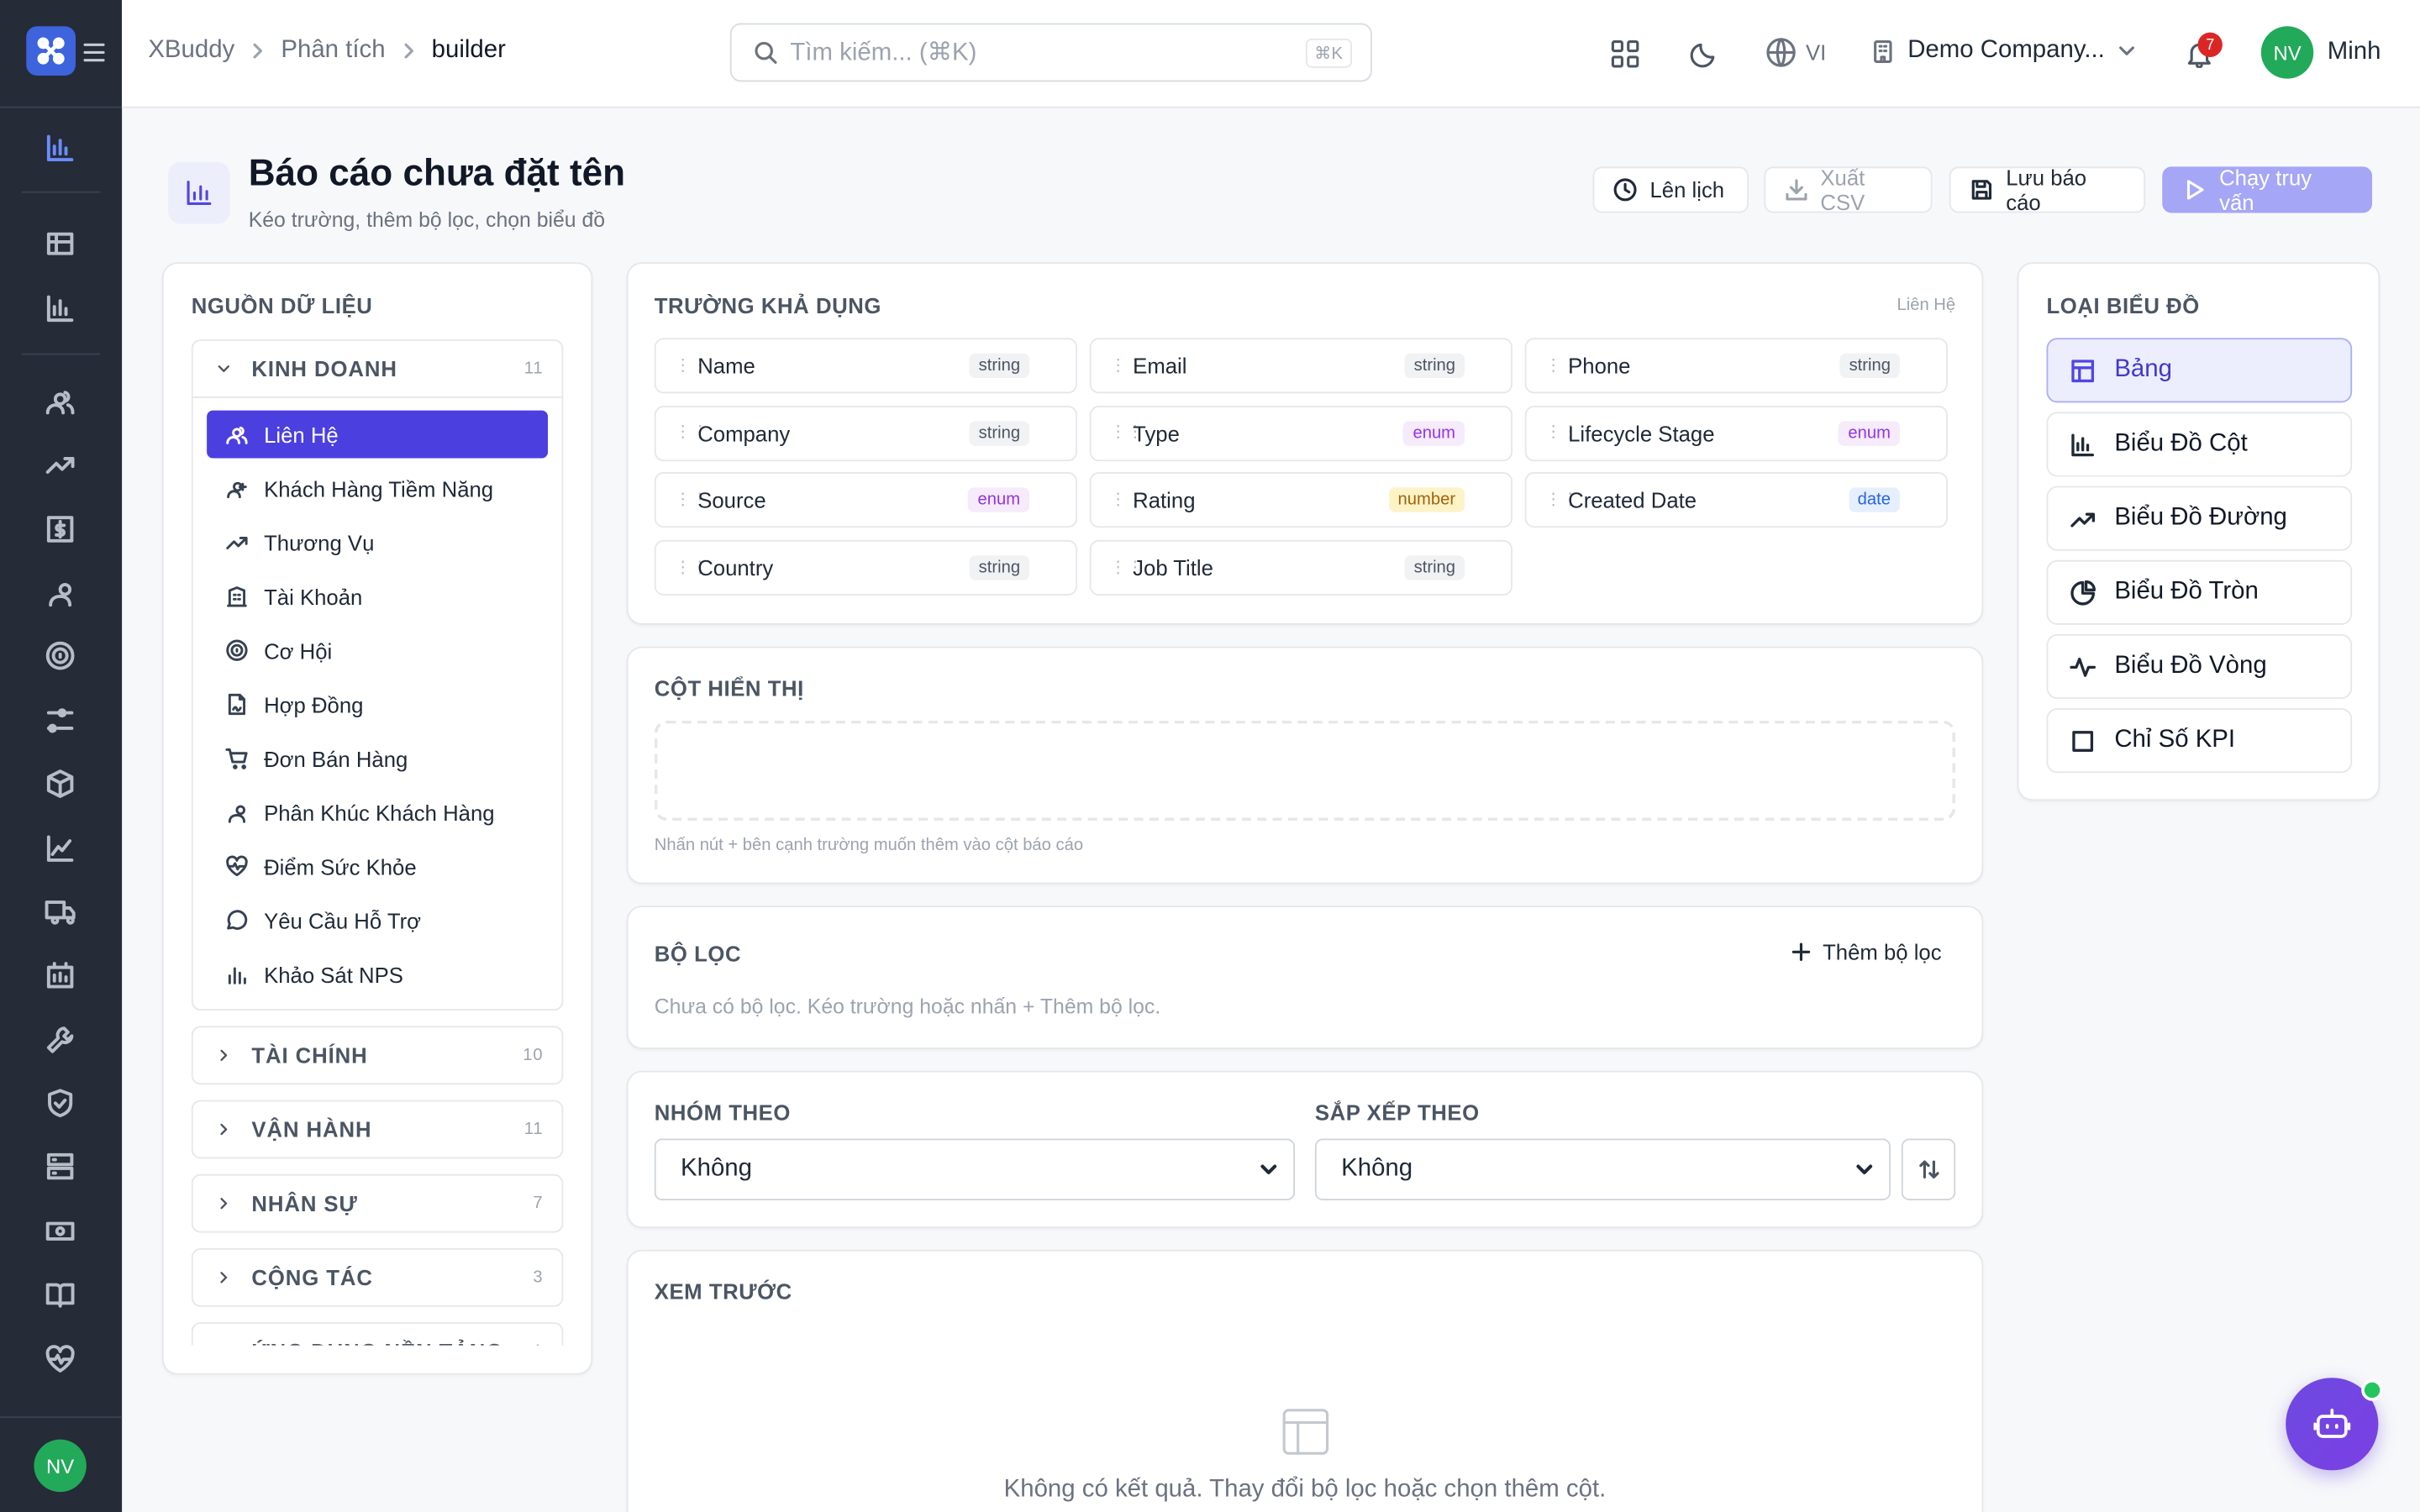  What do you see at coordinates (314, 596) in the screenshot?
I see `source-item-label: Tài Khoản` at bounding box center [314, 596].